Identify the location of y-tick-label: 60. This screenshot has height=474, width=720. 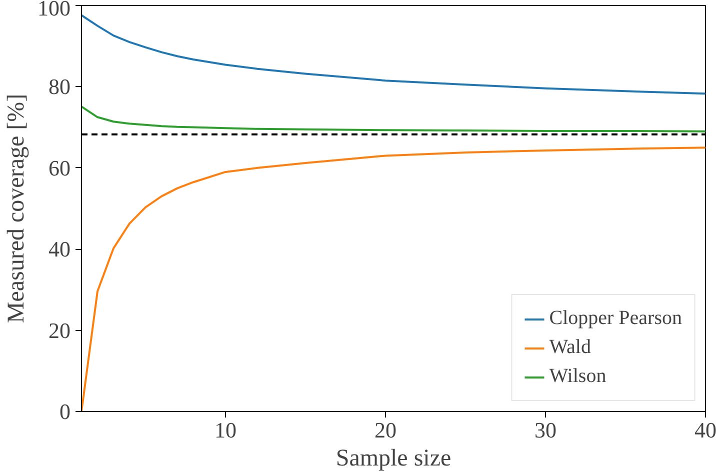
(59, 167).